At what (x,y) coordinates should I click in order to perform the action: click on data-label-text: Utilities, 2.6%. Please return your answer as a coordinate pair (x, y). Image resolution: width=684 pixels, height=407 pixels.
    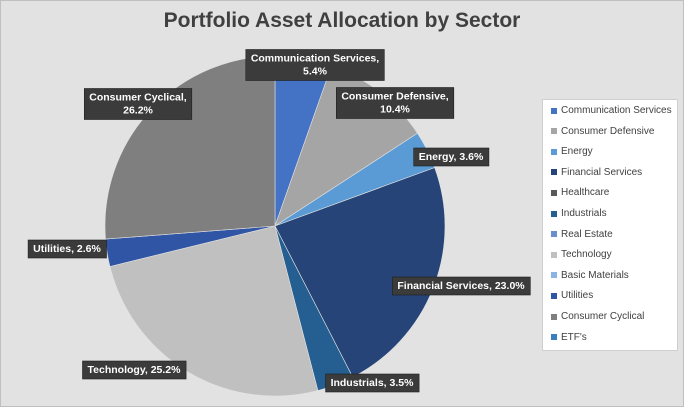
    Looking at the image, I should click on (67, 249).